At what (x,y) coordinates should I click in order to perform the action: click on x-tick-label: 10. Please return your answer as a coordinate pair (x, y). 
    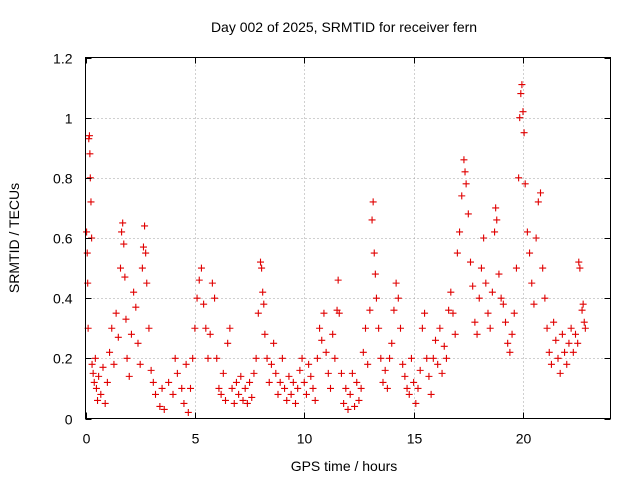
    Looking at the image, I should click on (305, 439).